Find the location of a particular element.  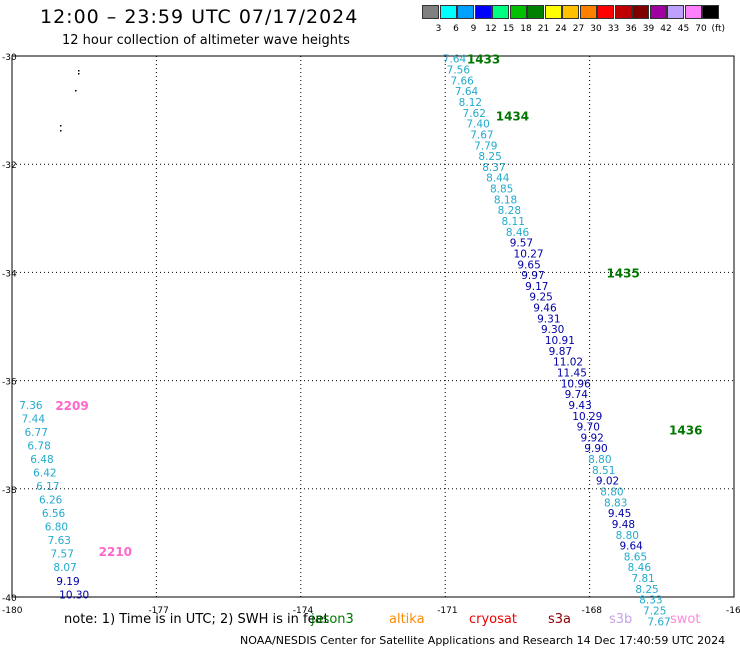

swh-value: 10.91 is located at coordinates (560, 341).